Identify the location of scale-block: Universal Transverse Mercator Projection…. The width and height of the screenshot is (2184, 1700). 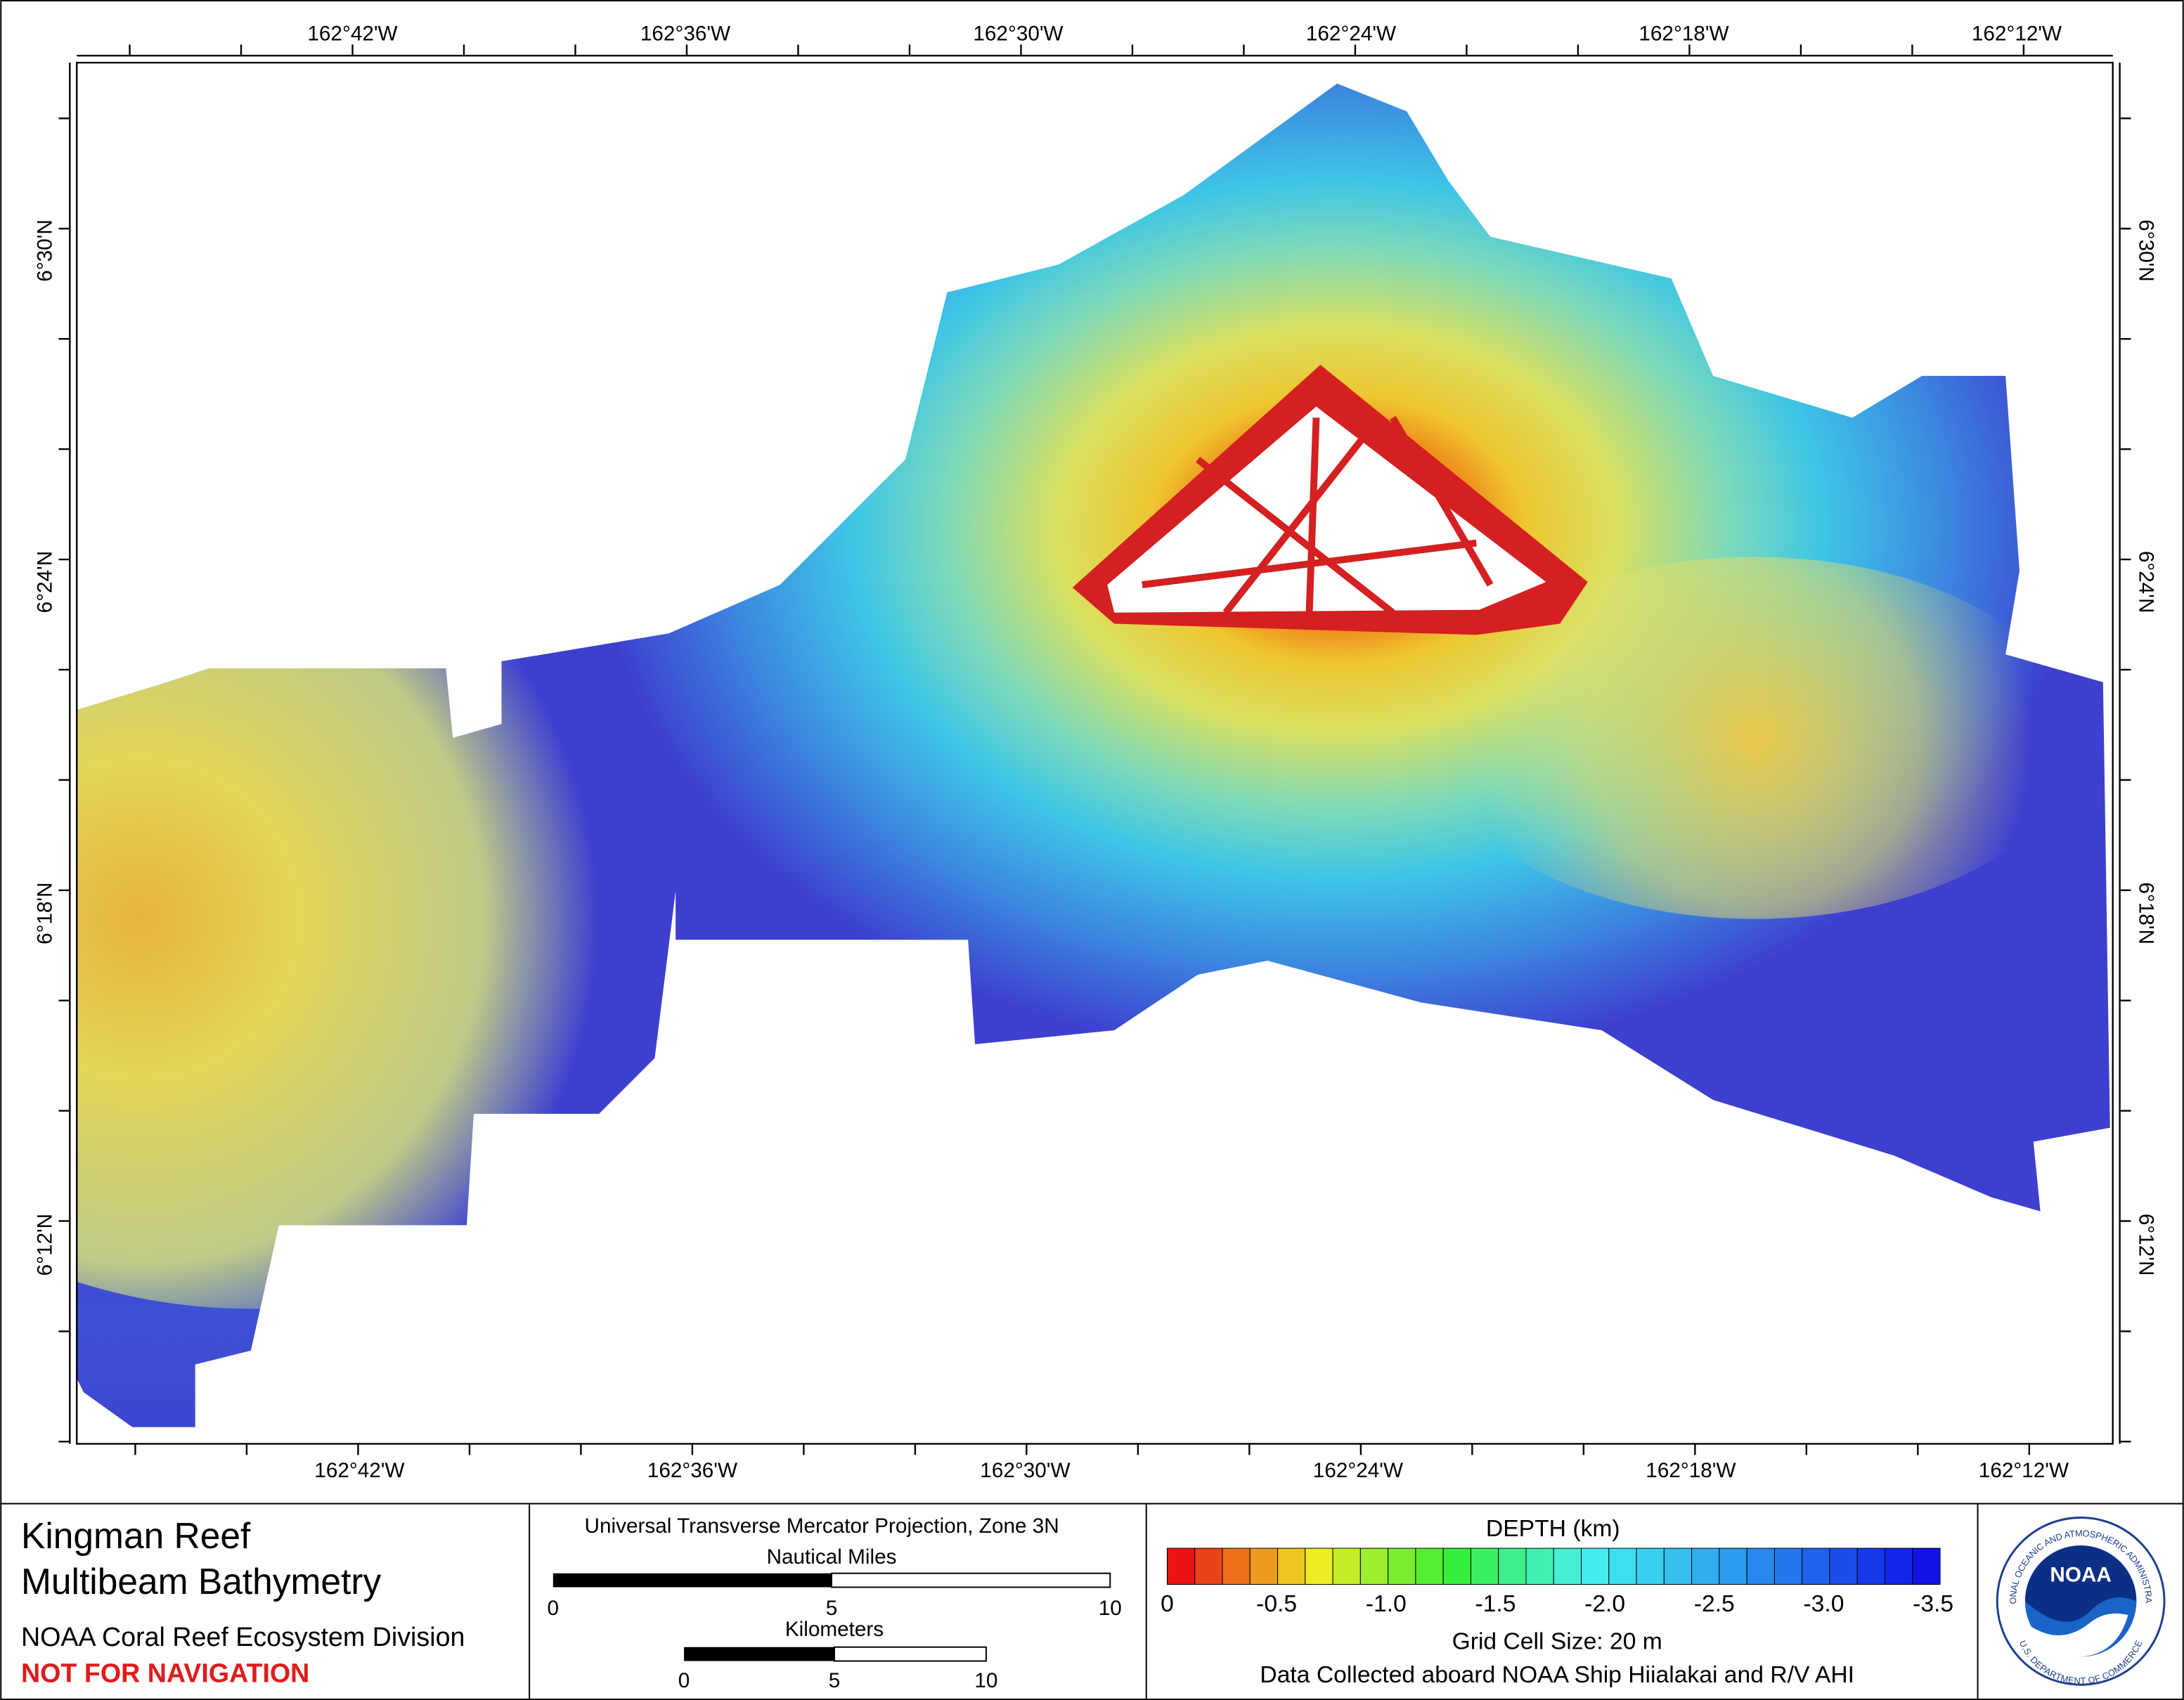
(835, 1603).